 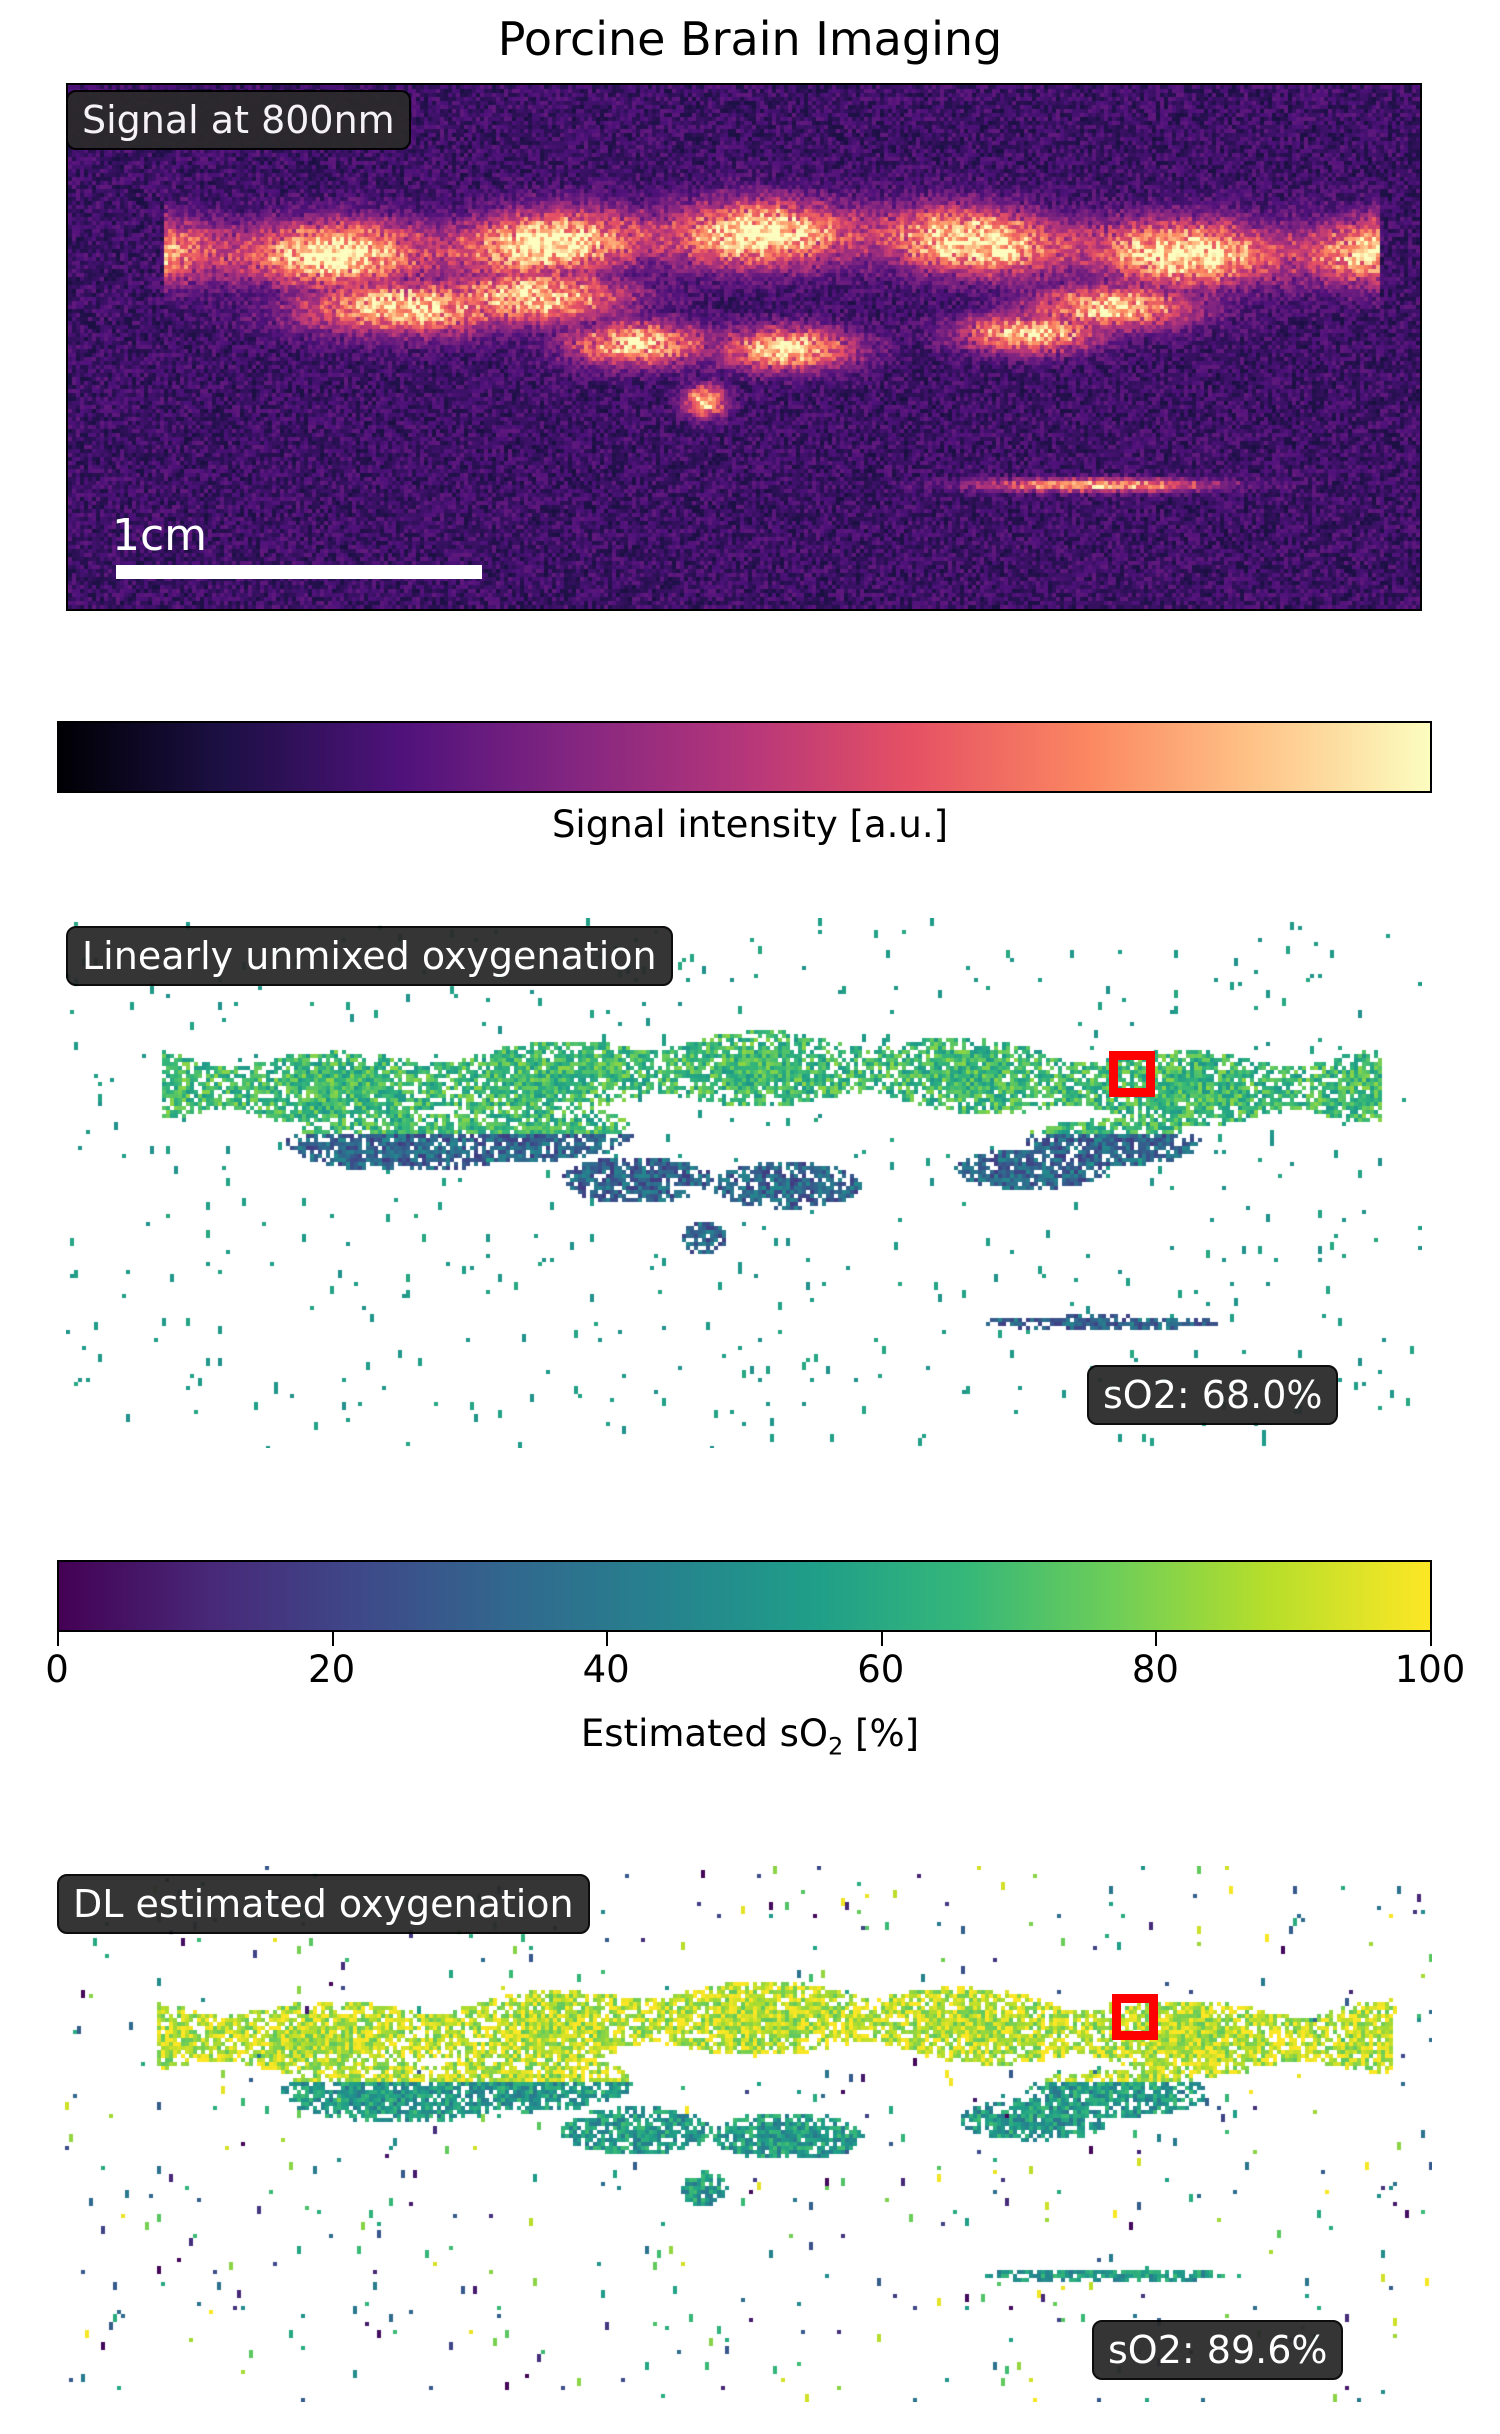 I want to click on so2-label-sub: 2, so click(x=835, y=1746).